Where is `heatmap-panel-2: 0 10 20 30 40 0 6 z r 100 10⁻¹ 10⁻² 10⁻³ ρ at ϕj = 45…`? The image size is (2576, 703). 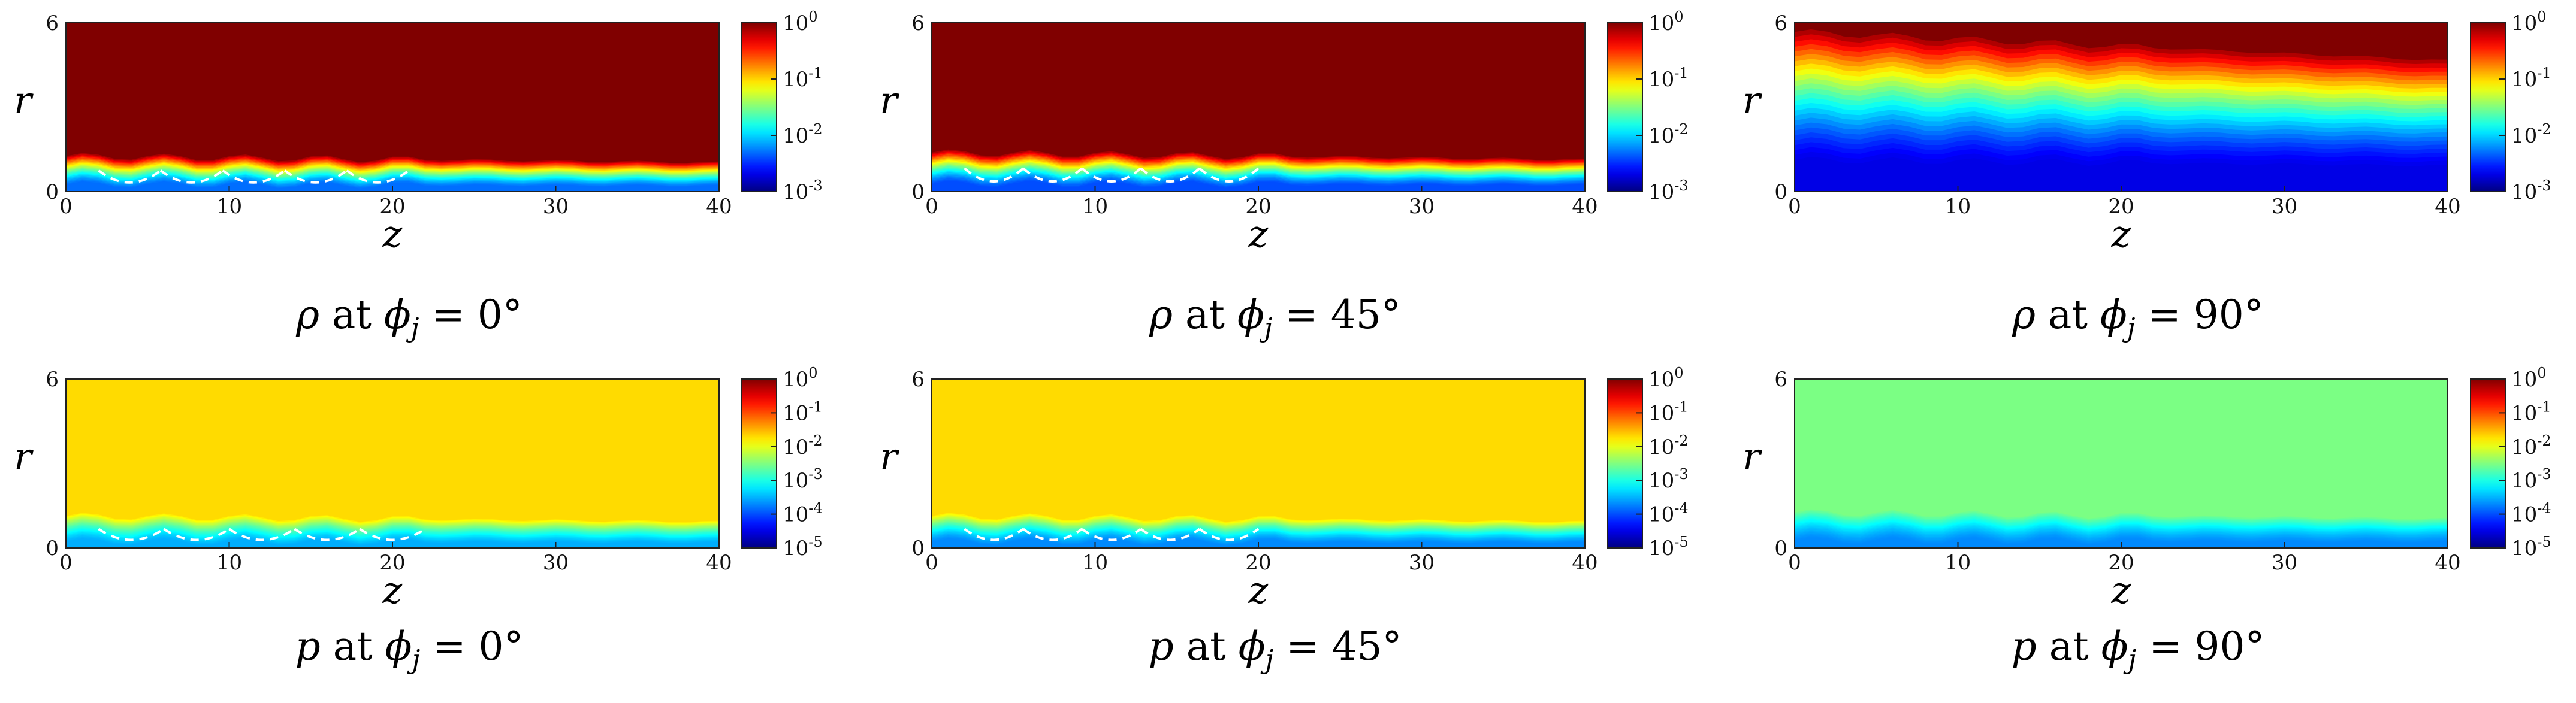 heatmap-panel-2: 0 10 20 30 40 0 6 z r 100 10⁻¹ 10⁻² 10⁻³ ρ at ϕj = 45… is located at coordinates (1284, 175).